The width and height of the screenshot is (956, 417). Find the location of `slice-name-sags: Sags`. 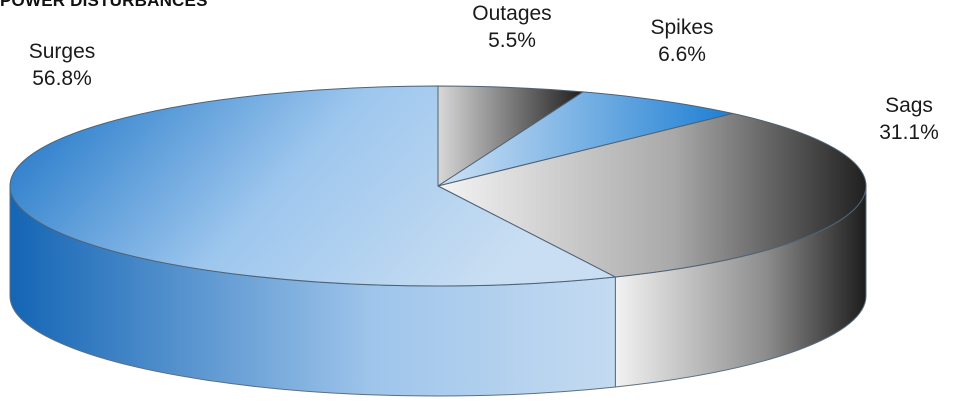

slice-name-sags: Sags is located at coordinates (909, 105).